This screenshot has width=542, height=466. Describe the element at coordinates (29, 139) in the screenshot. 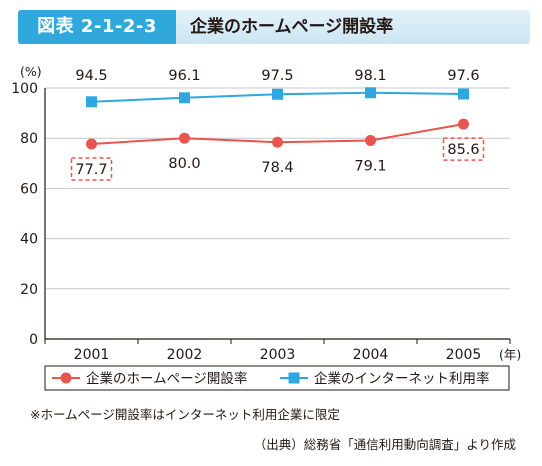

I see `y-tick-label: 80` at that location.